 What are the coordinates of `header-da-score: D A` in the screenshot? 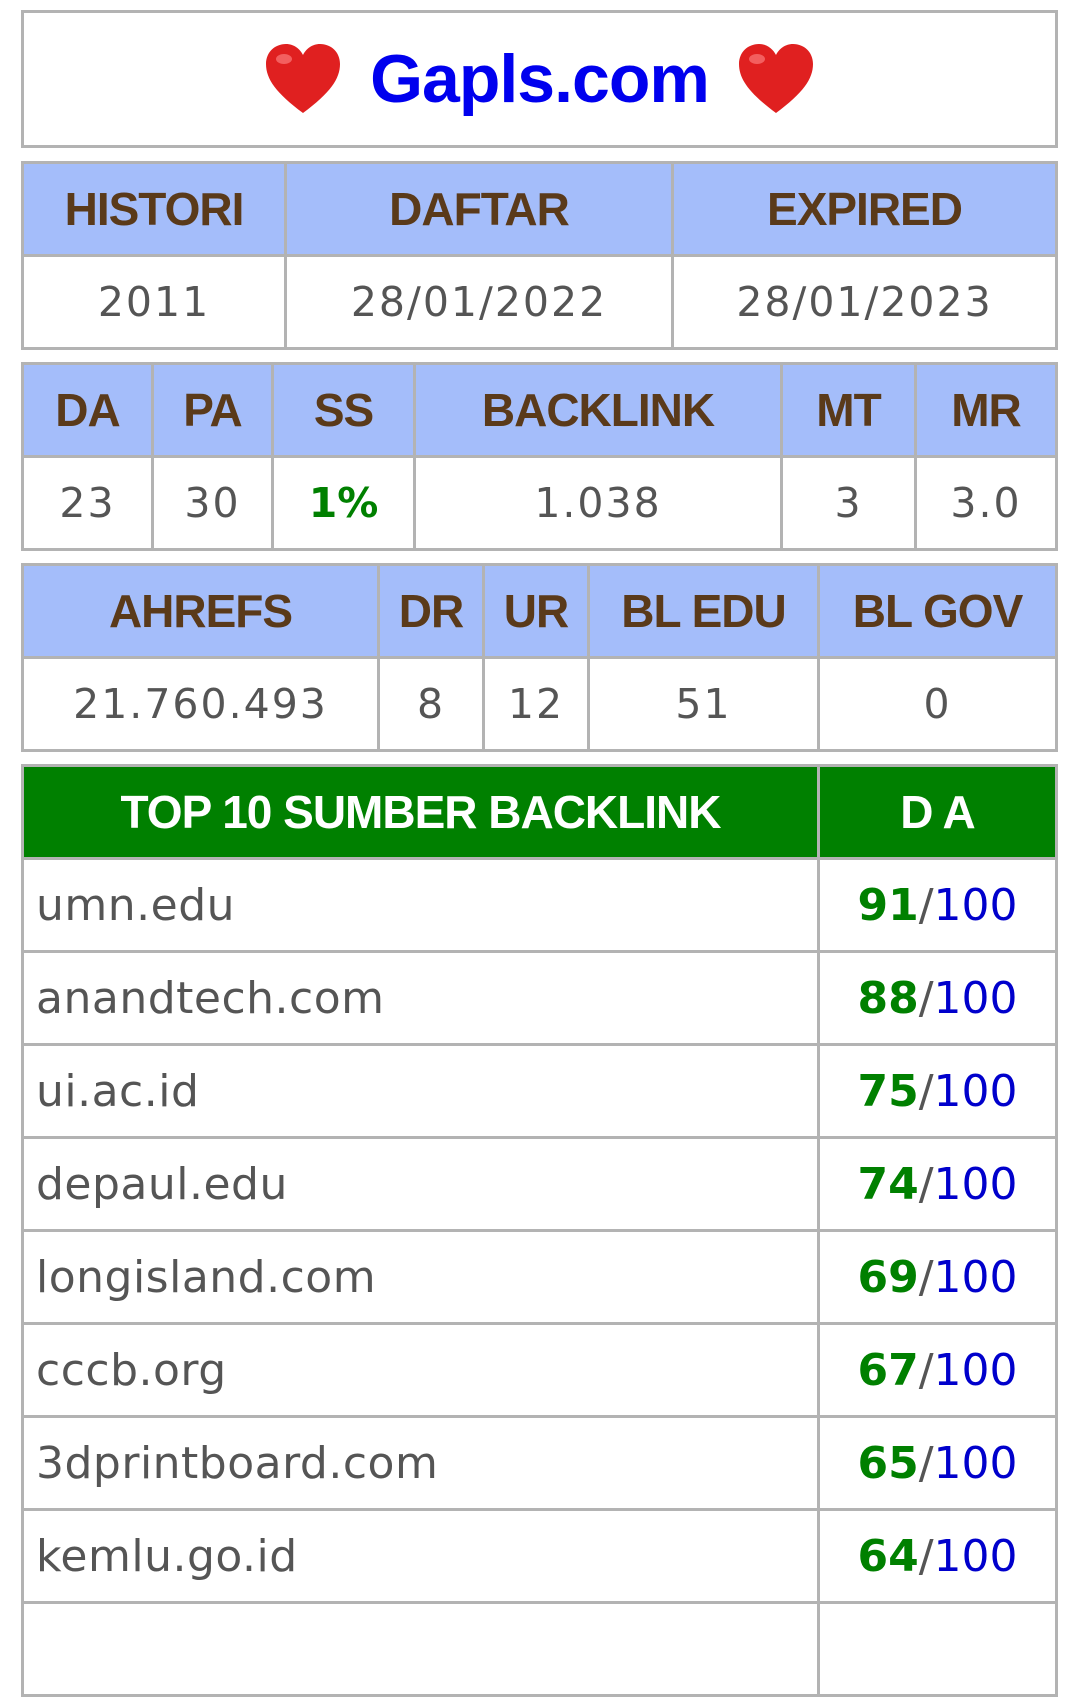 It's located at (937, 812).